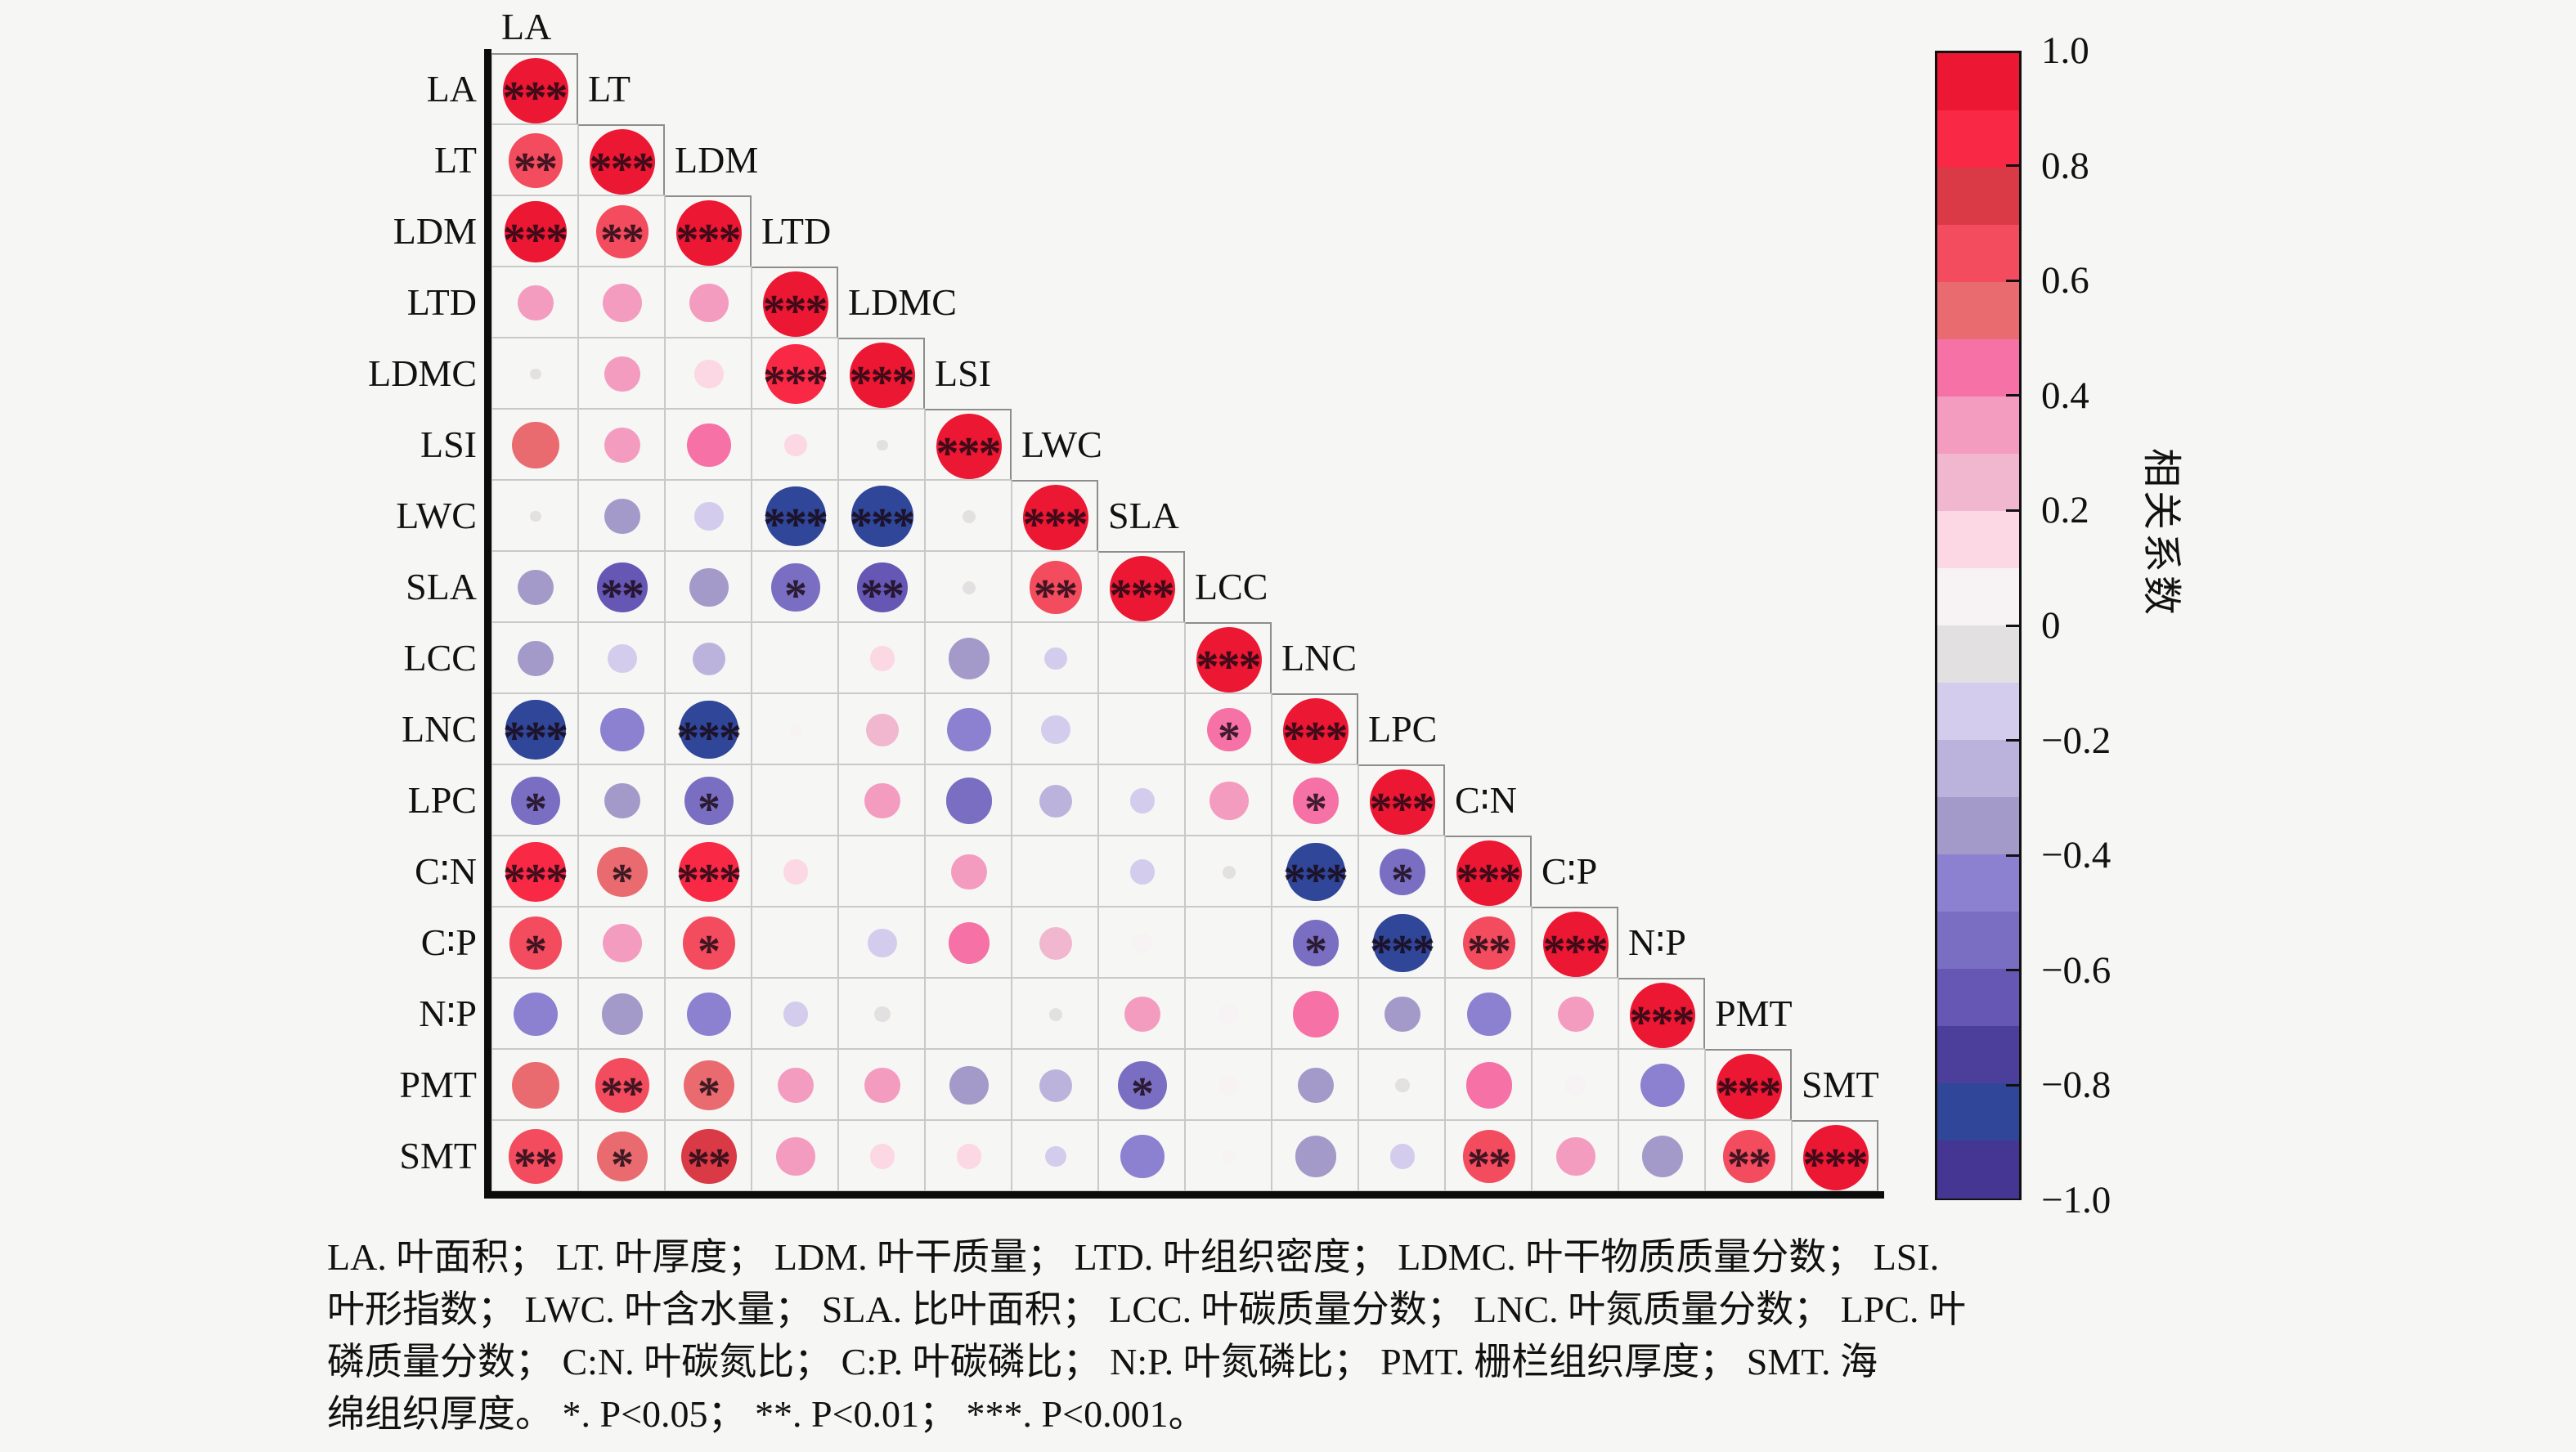 The image size is (2576, 1452). Describe the element at coordinates (968, 728) in the screenshot. I see `corr-cell-LNC-LSI` at that location.